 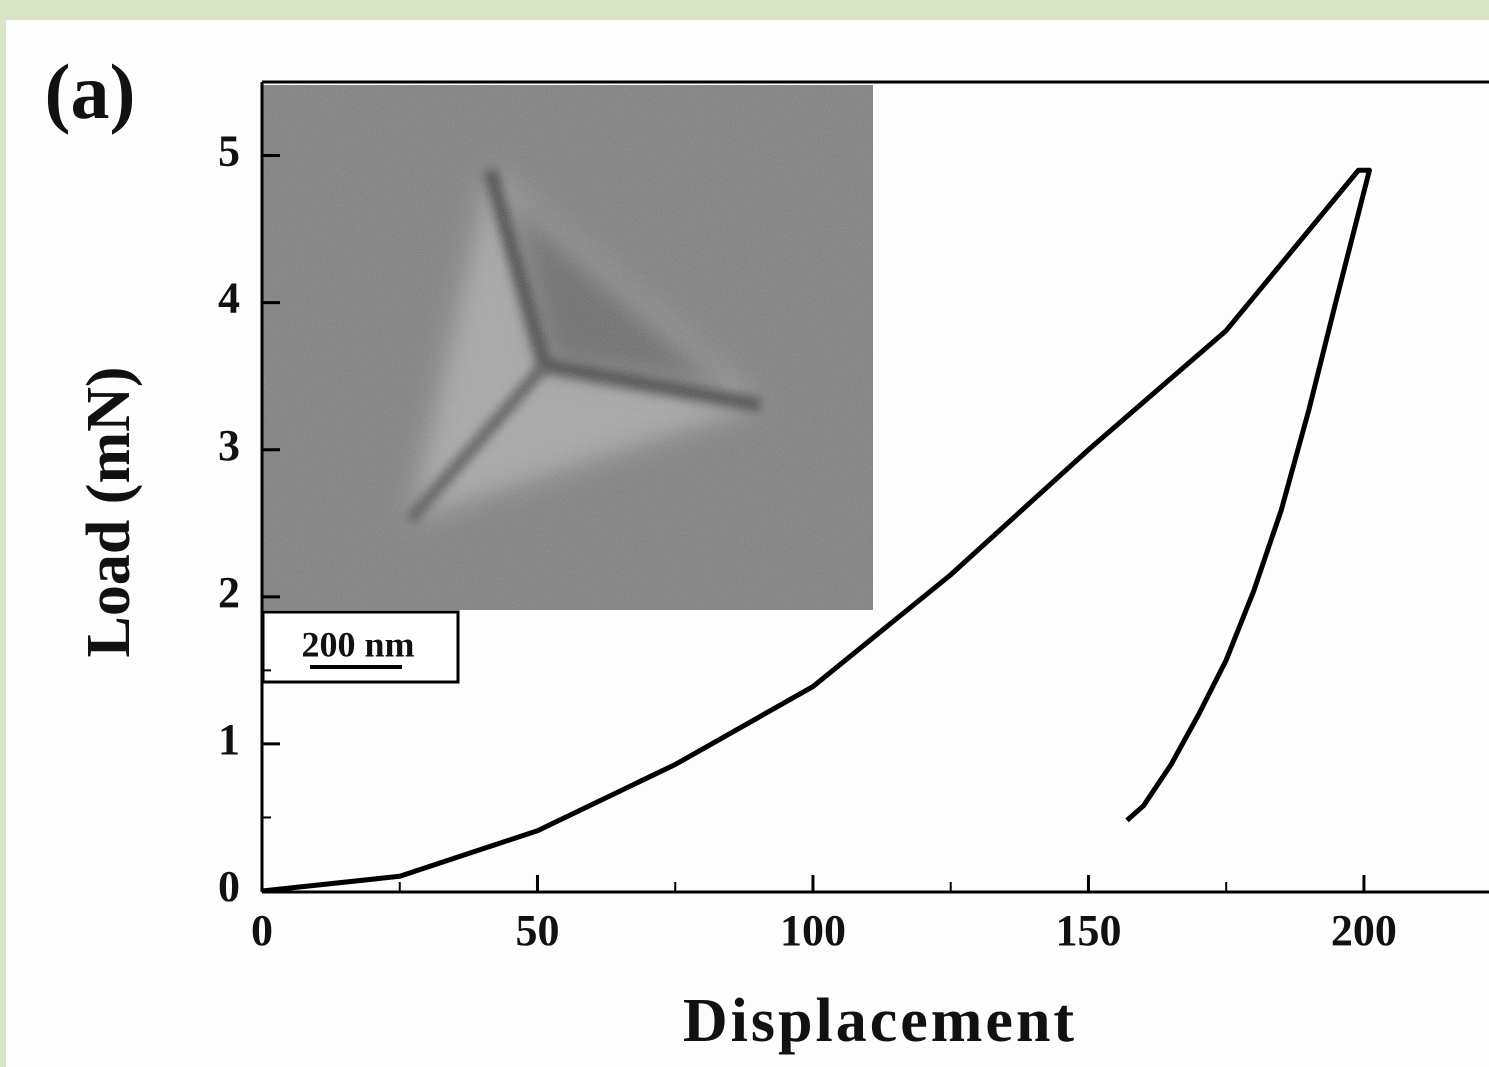 I want to click on y-tick-label: 4, so click(x=229, y=298).